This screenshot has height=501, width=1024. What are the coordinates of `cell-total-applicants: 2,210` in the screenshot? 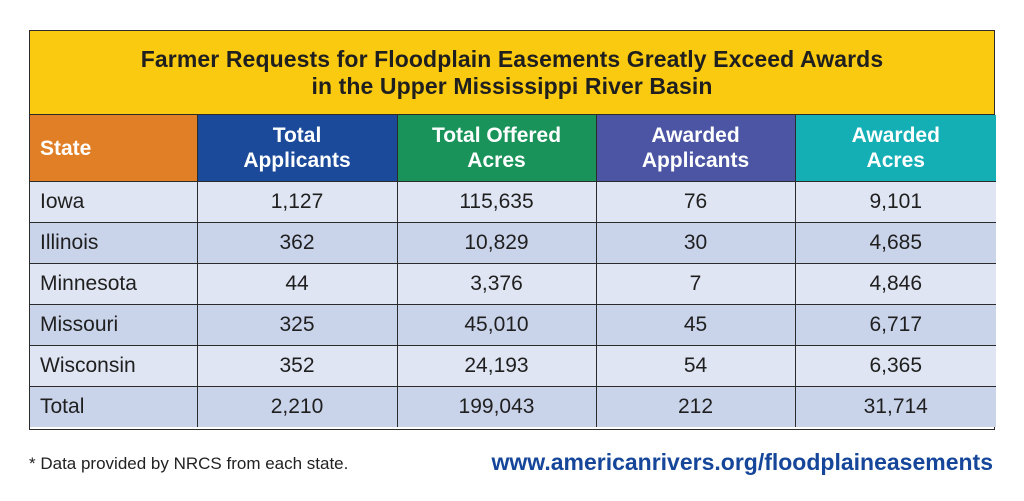 It's located at (296, 406).